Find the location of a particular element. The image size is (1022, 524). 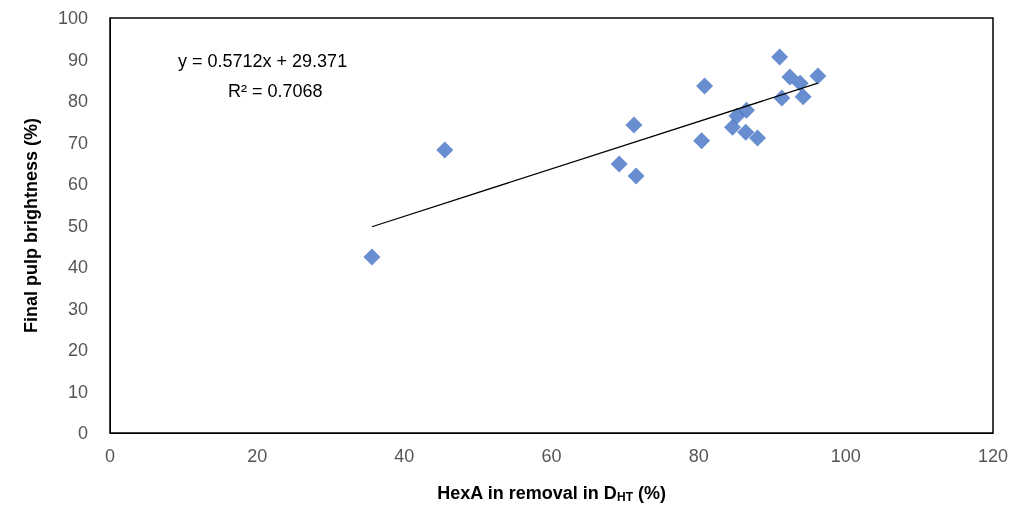

y-tick-label: 10 is located at coordinates (77, 391).